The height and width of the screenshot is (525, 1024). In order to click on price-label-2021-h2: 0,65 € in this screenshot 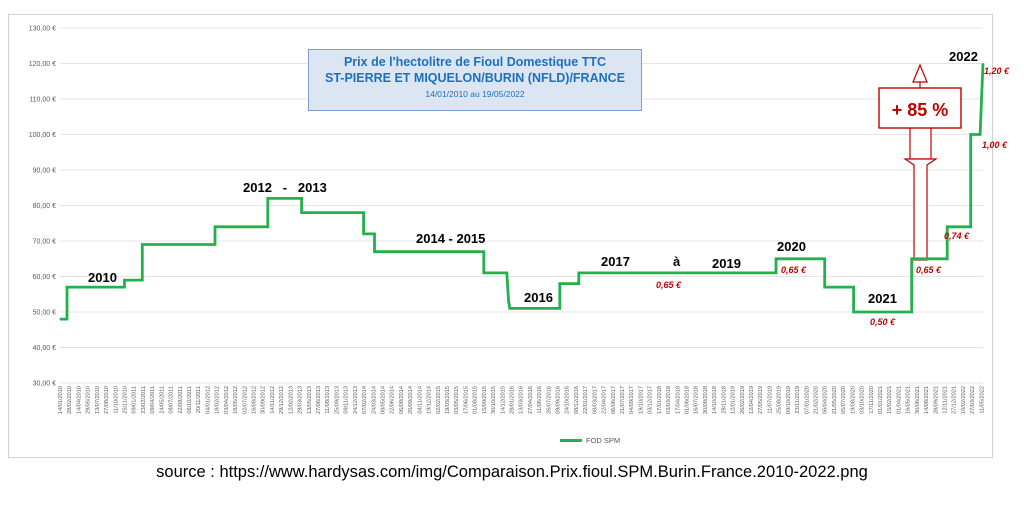, I will do `click(929, 270)`.